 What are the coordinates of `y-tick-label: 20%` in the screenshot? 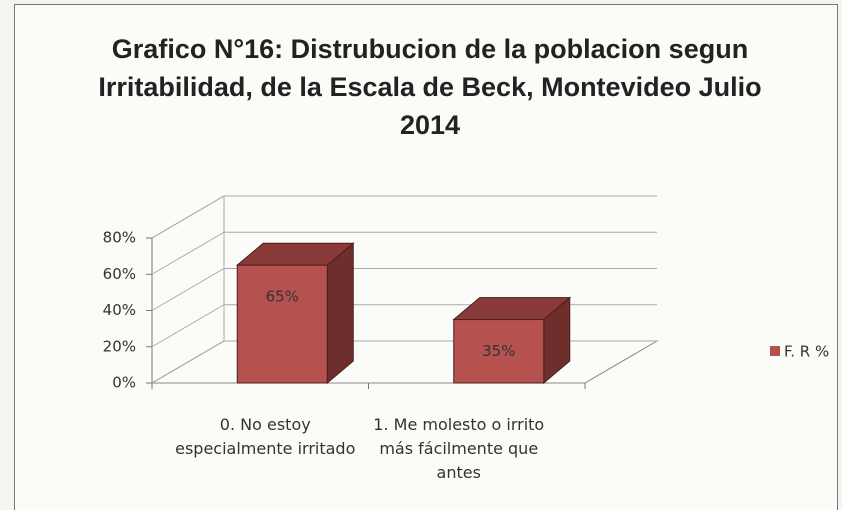 It's located at (119, 346).